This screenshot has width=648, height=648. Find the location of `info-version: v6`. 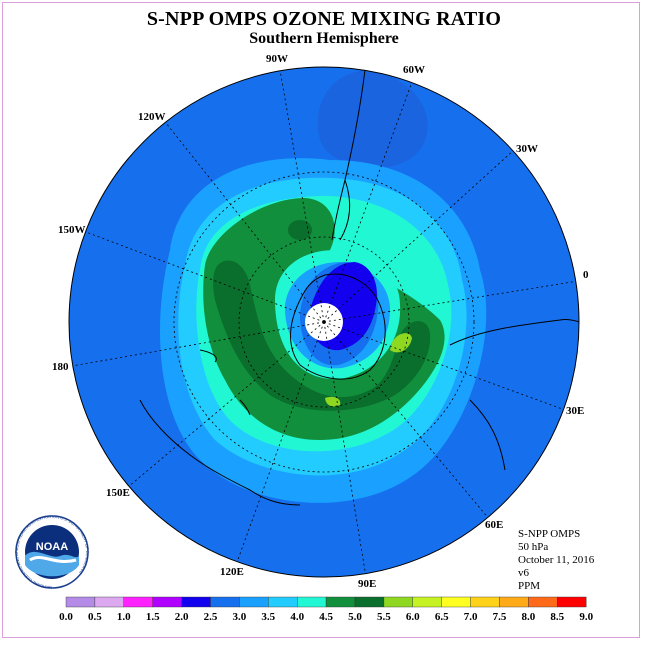

info-version: v6 is located at coordinates (523, 573).